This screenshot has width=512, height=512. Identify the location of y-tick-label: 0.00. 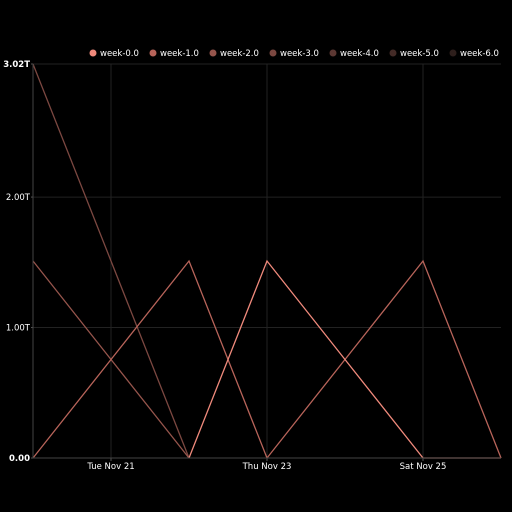
(19, 459).